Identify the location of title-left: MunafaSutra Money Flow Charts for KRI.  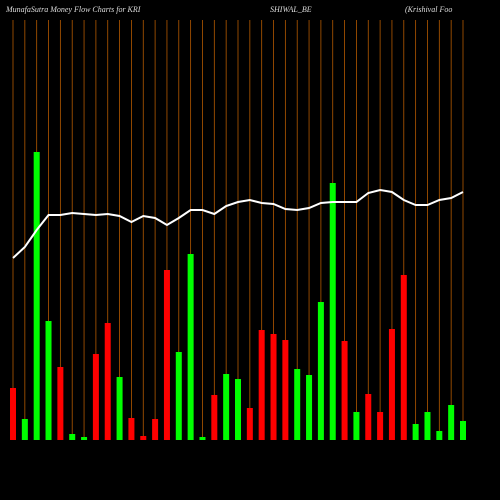
(73, 9).